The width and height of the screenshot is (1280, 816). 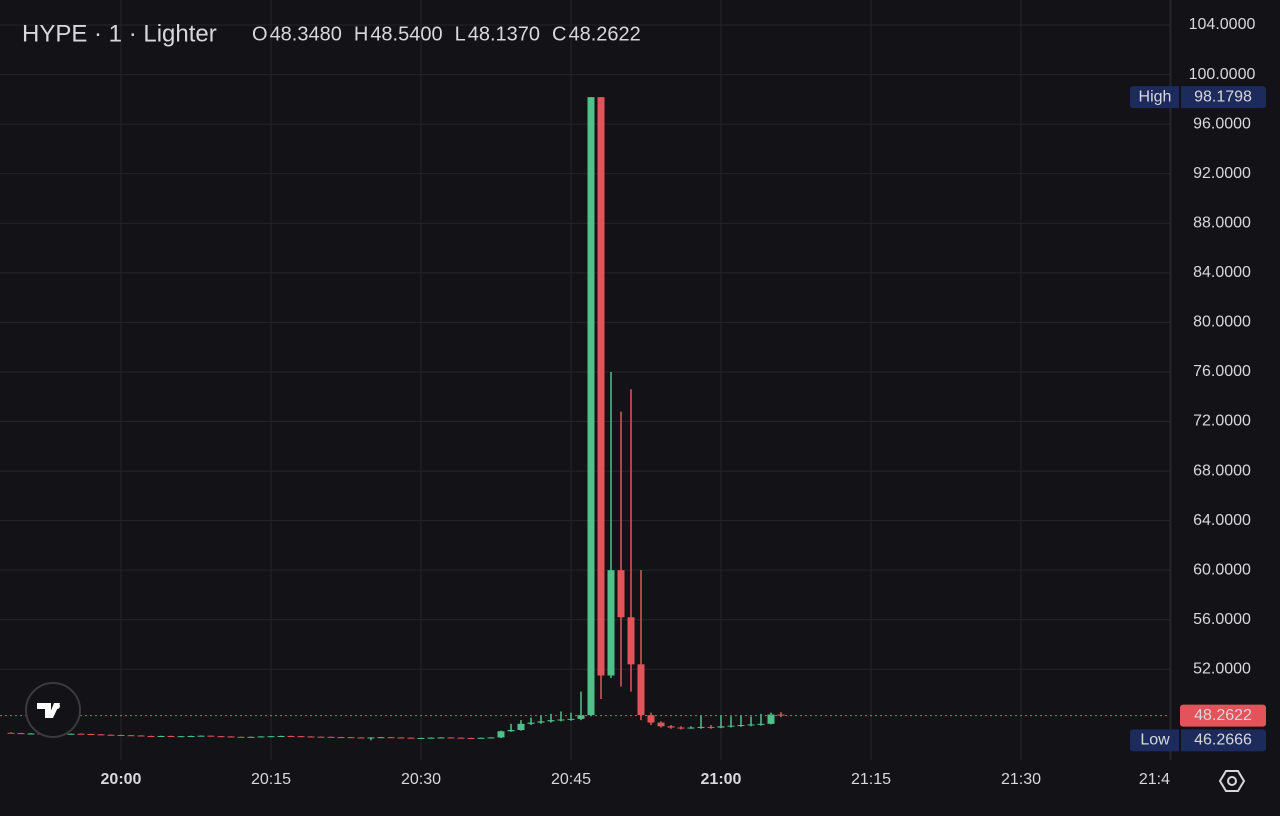 I want to click on settings-icon, so click(x=1232, y=781).